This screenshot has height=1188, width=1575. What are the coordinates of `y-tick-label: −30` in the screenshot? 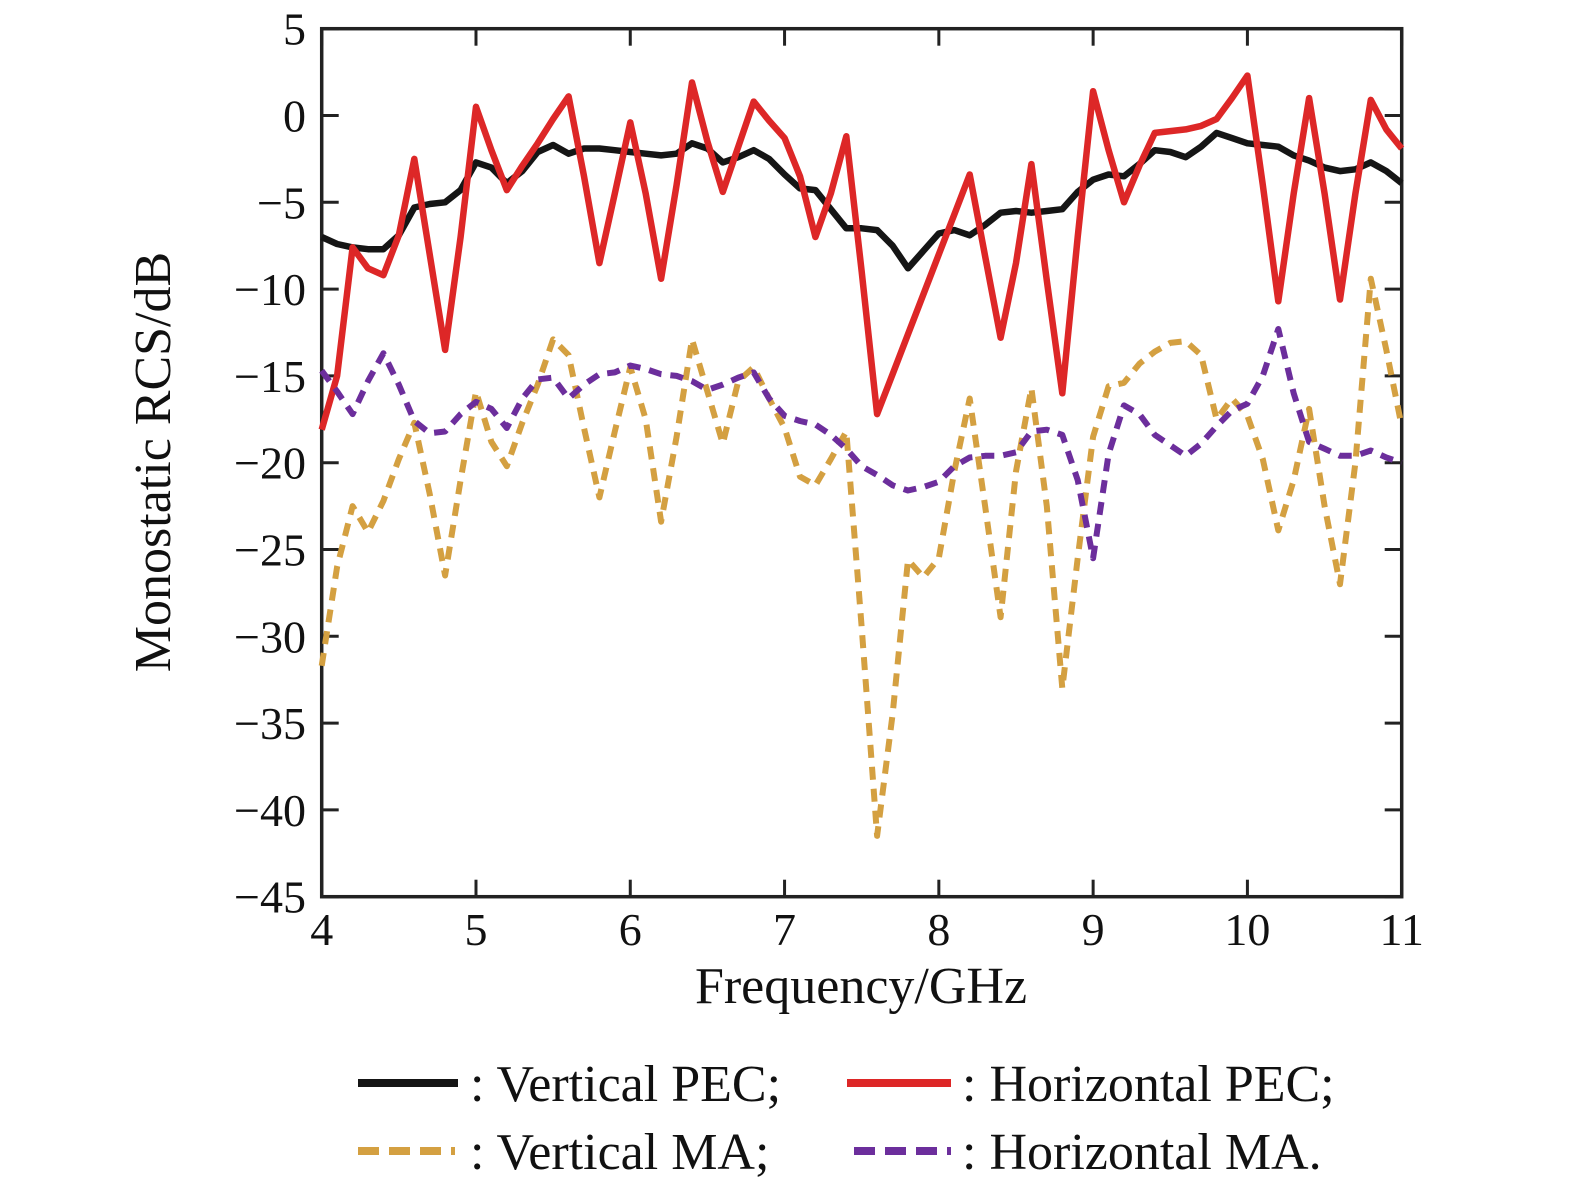 It's located at (270, 636).